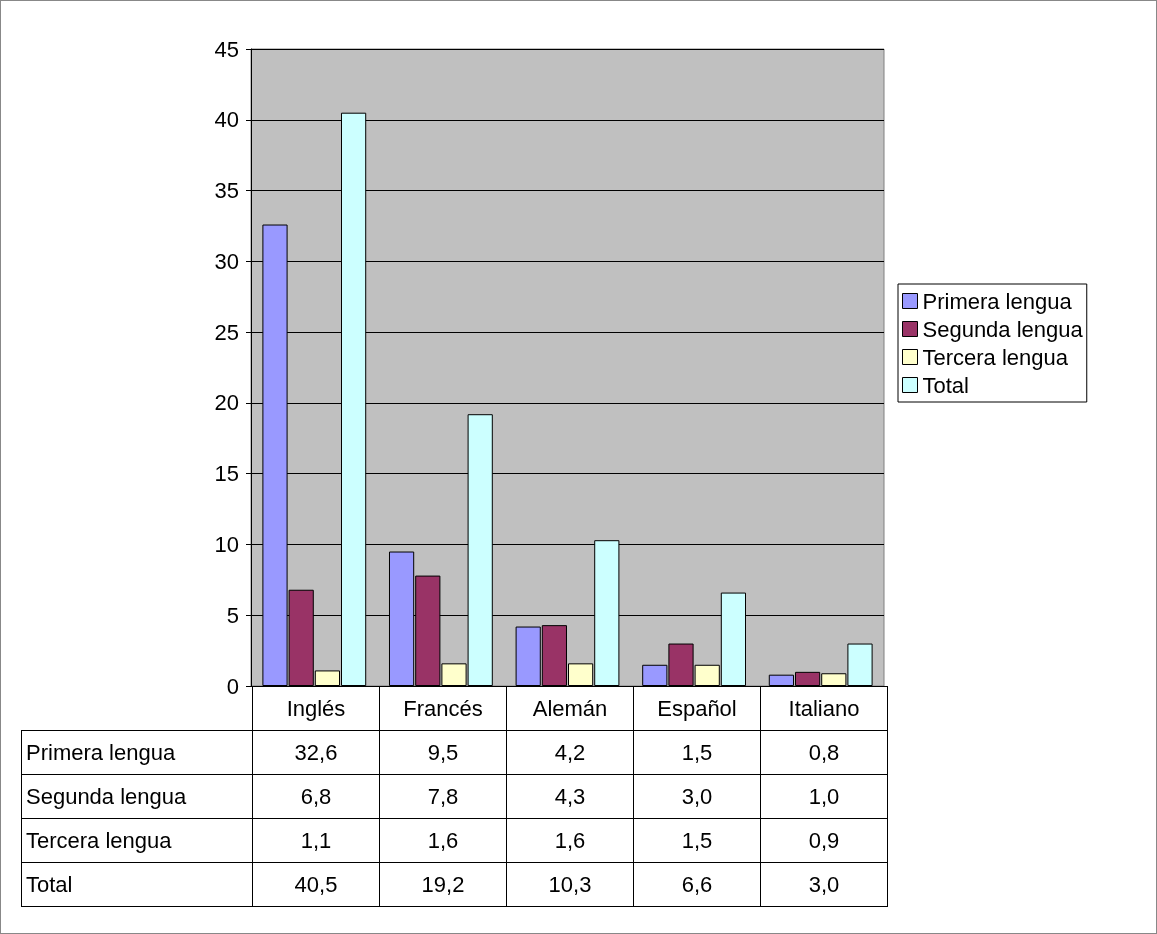 Image resolution: width=1157 pixels, height=934 pixels. I want to click on data-label: 9,5, so click(443, 752).